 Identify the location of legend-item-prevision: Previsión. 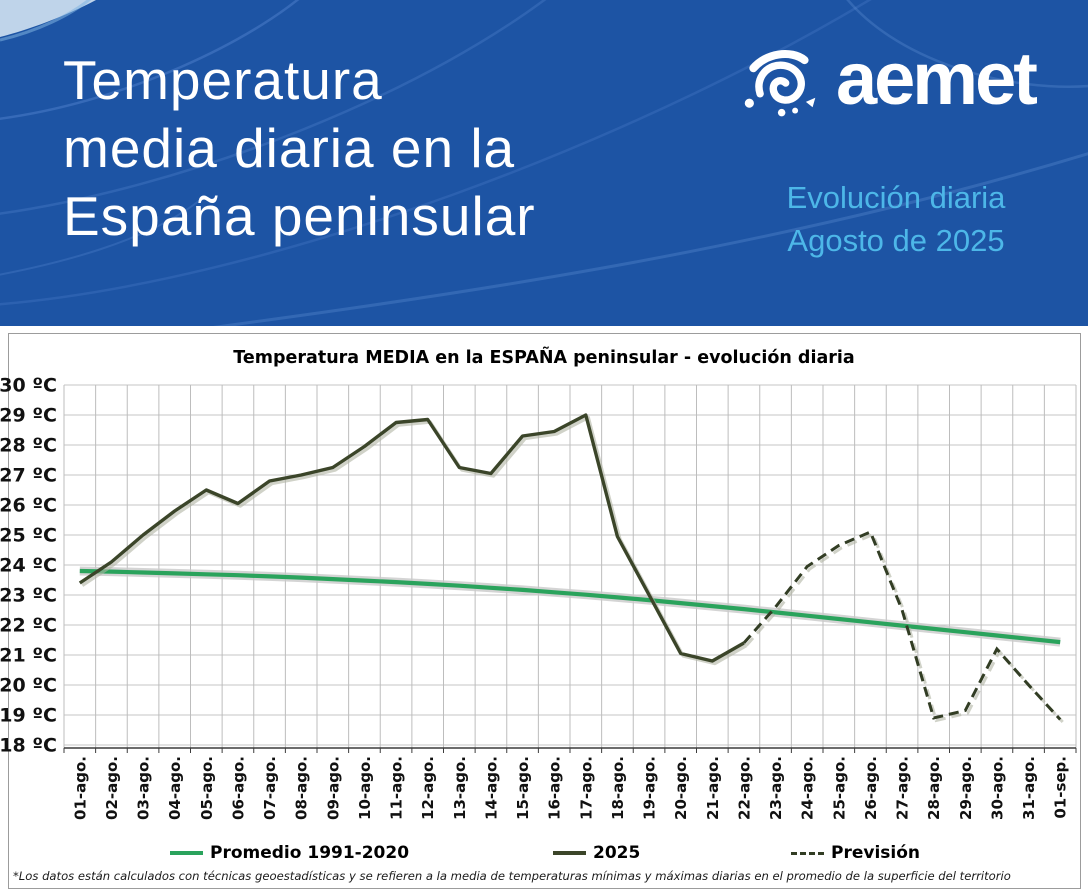
(855, 853).